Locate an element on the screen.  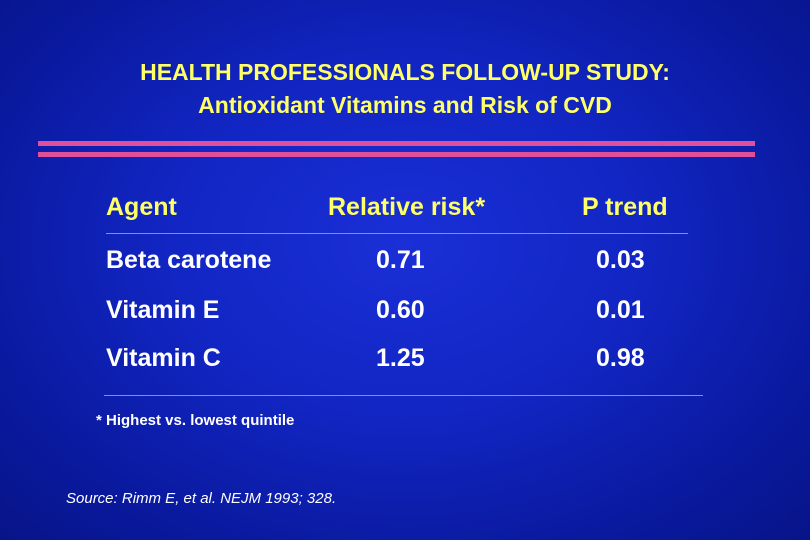
title-line-2: Antioxidant Vitamins and Risk of CVD is located at coordinates (405, 105).